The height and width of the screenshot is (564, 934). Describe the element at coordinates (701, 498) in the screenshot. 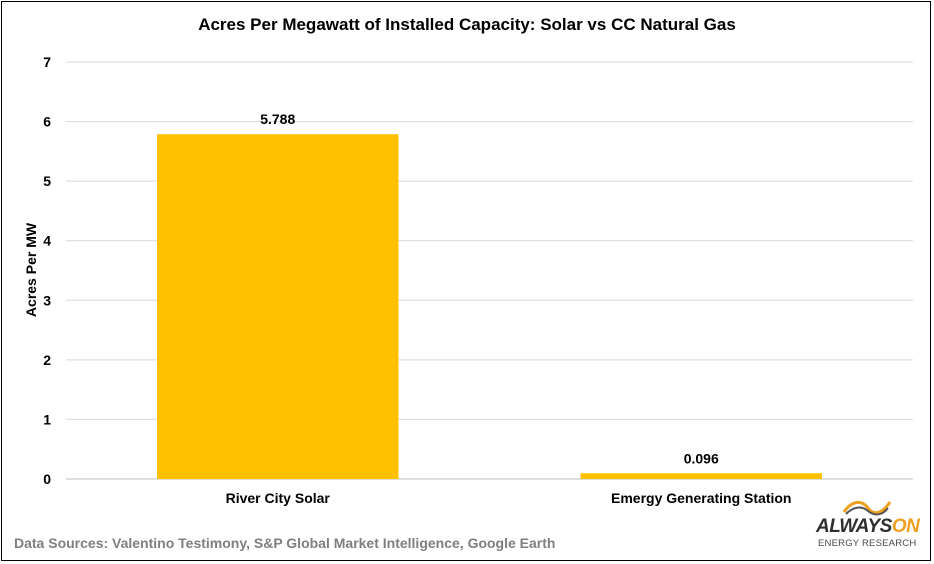

I see `x-tick-label: Emergy Generating Station` at that location.